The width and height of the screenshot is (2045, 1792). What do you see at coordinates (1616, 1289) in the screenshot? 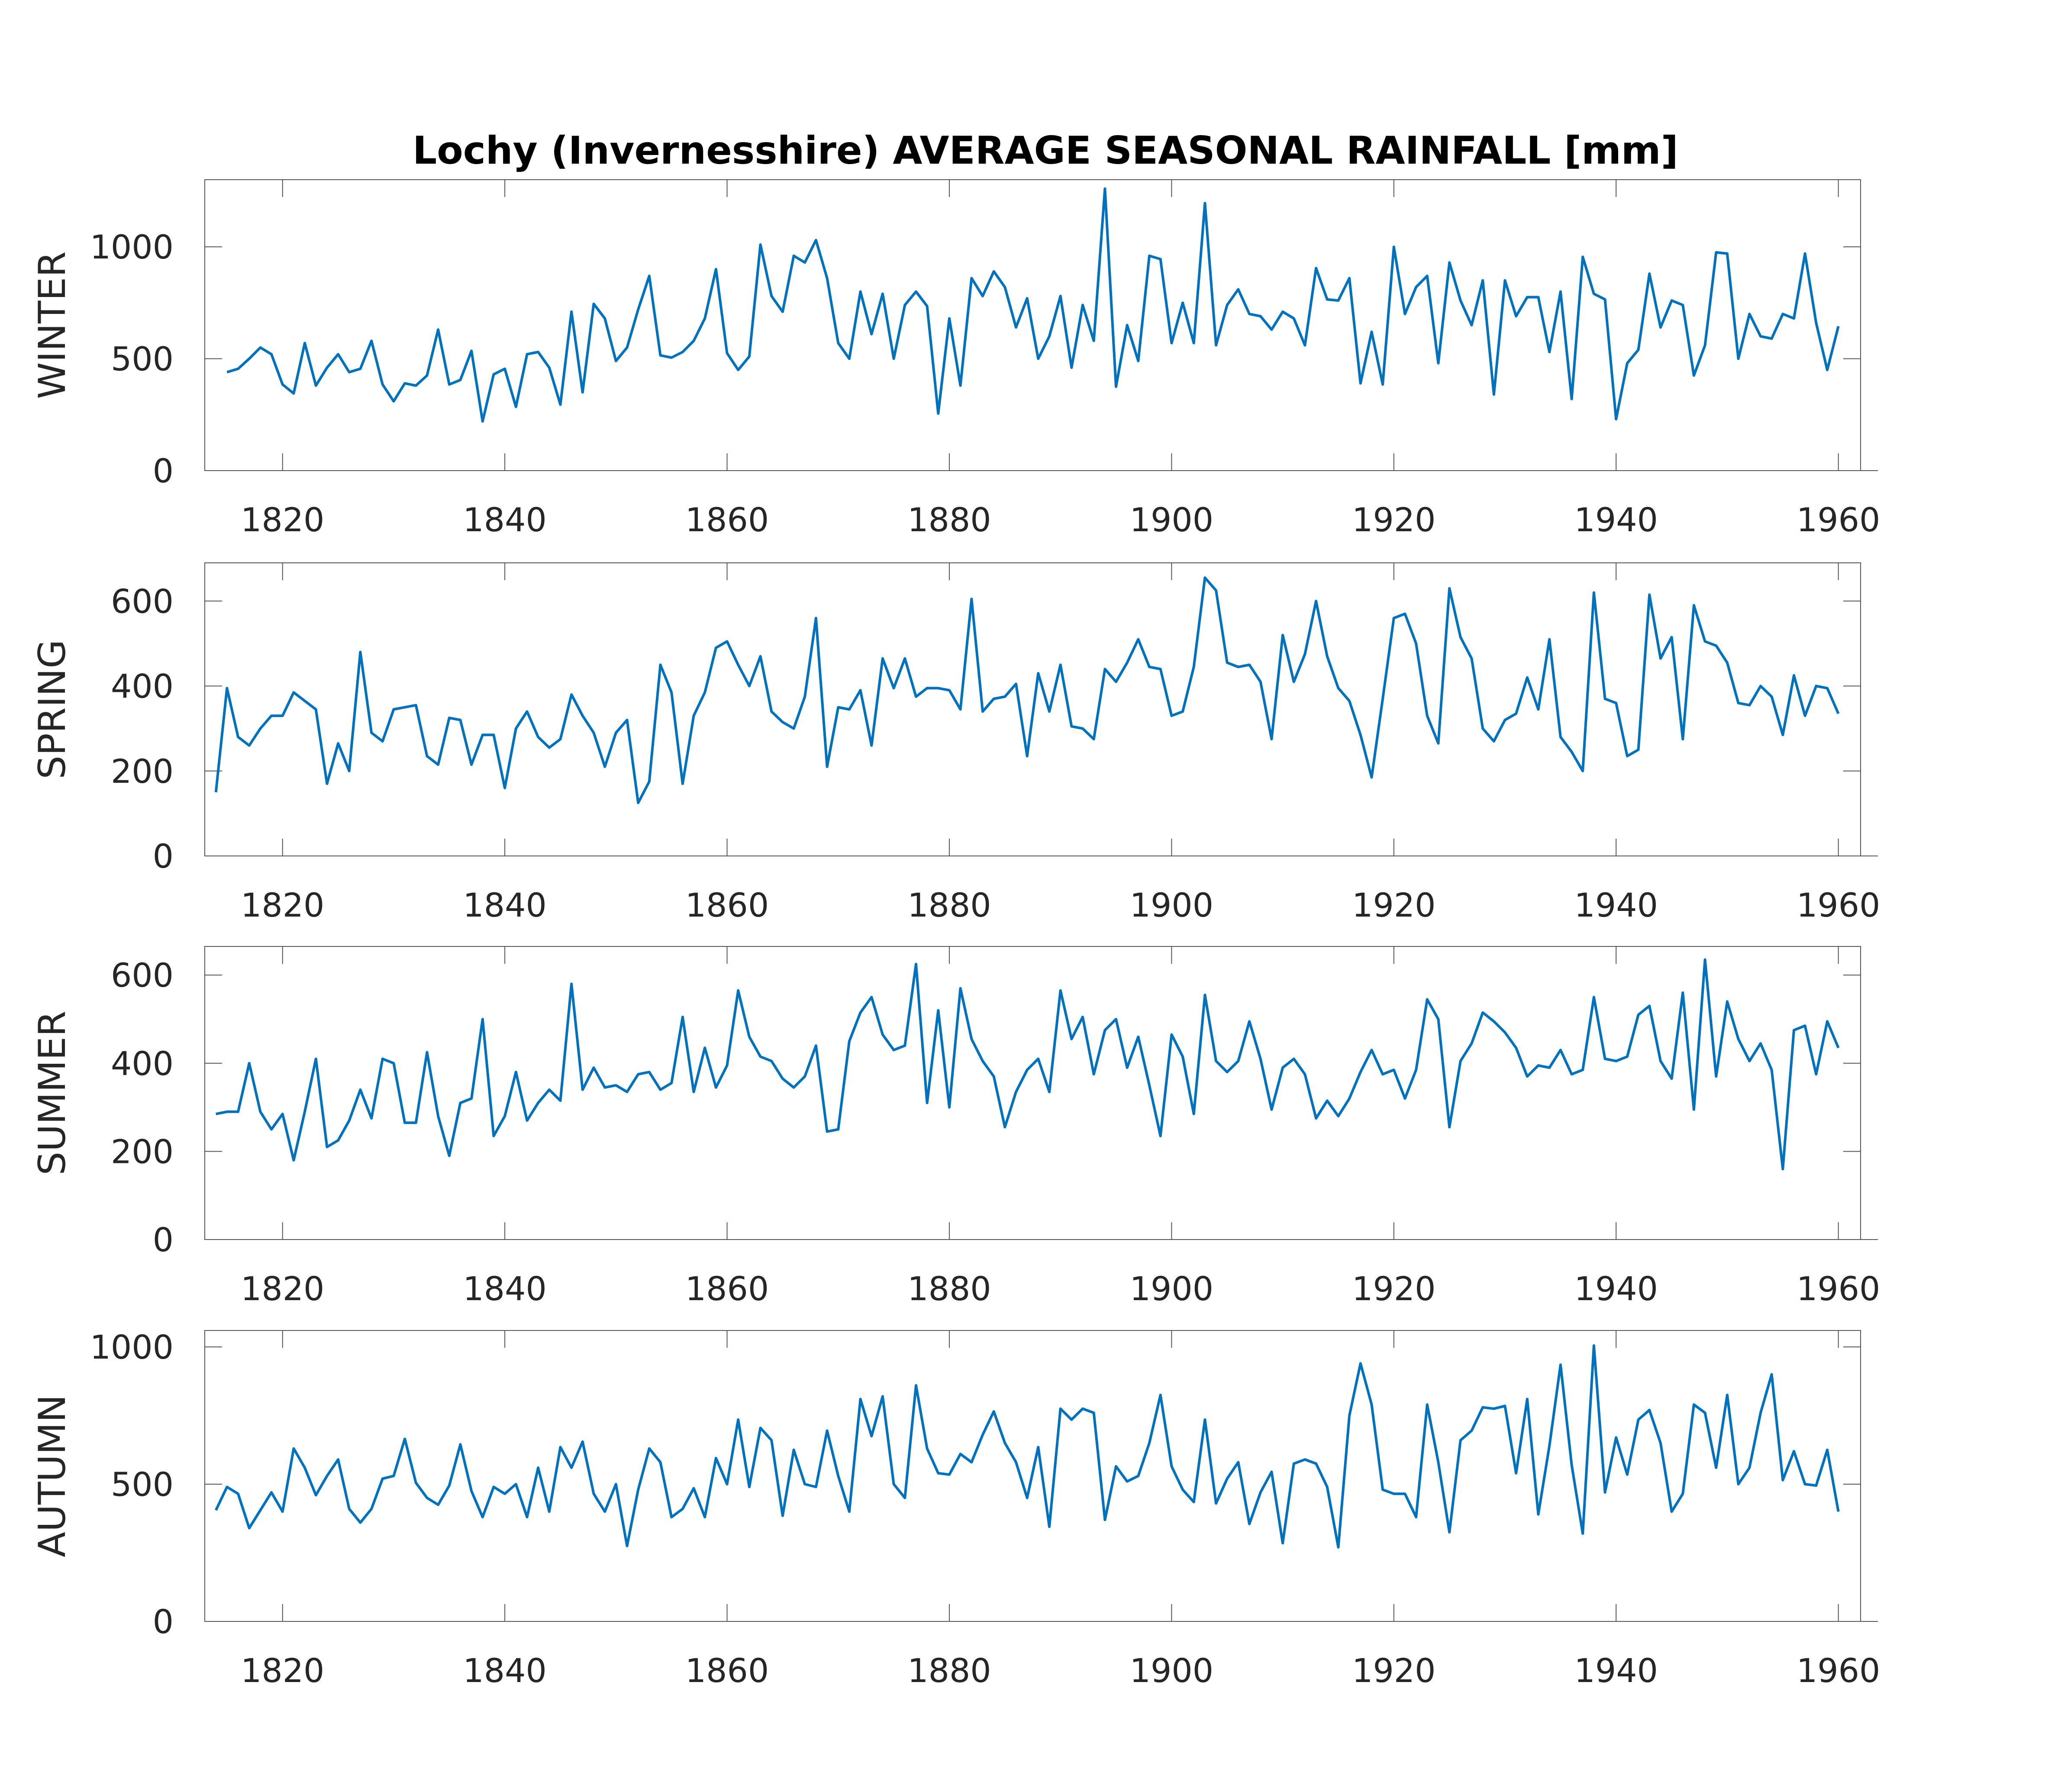
I see `summer-x-tick-label: 1940` at bounding box center [1616, 1289].